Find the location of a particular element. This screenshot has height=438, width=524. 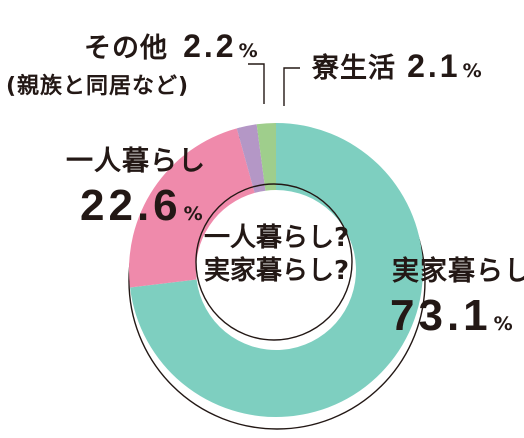

slice-label-other: その他 2.2% is located at coordinates (171, 46).